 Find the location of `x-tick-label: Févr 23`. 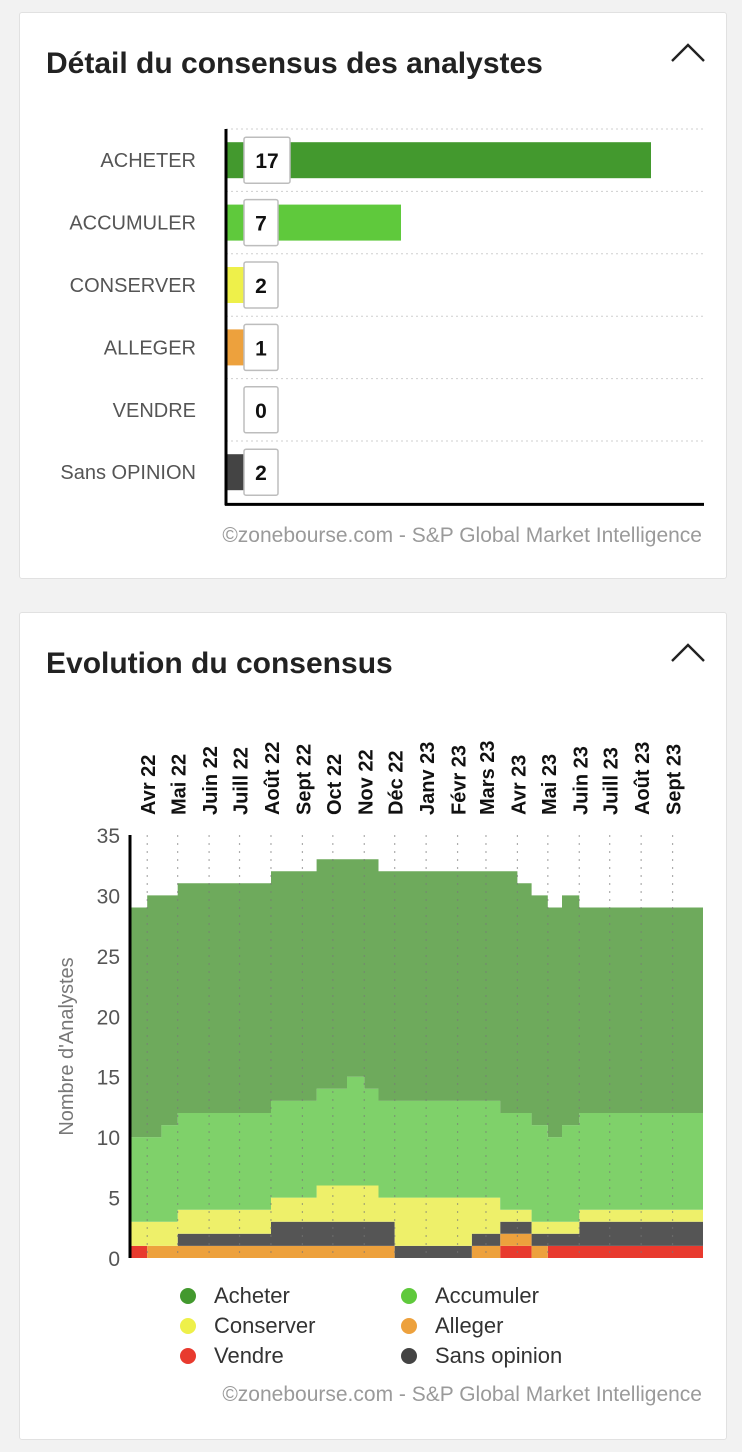

x-tick-label: Févr 23 is located at coordinates (460, 780).